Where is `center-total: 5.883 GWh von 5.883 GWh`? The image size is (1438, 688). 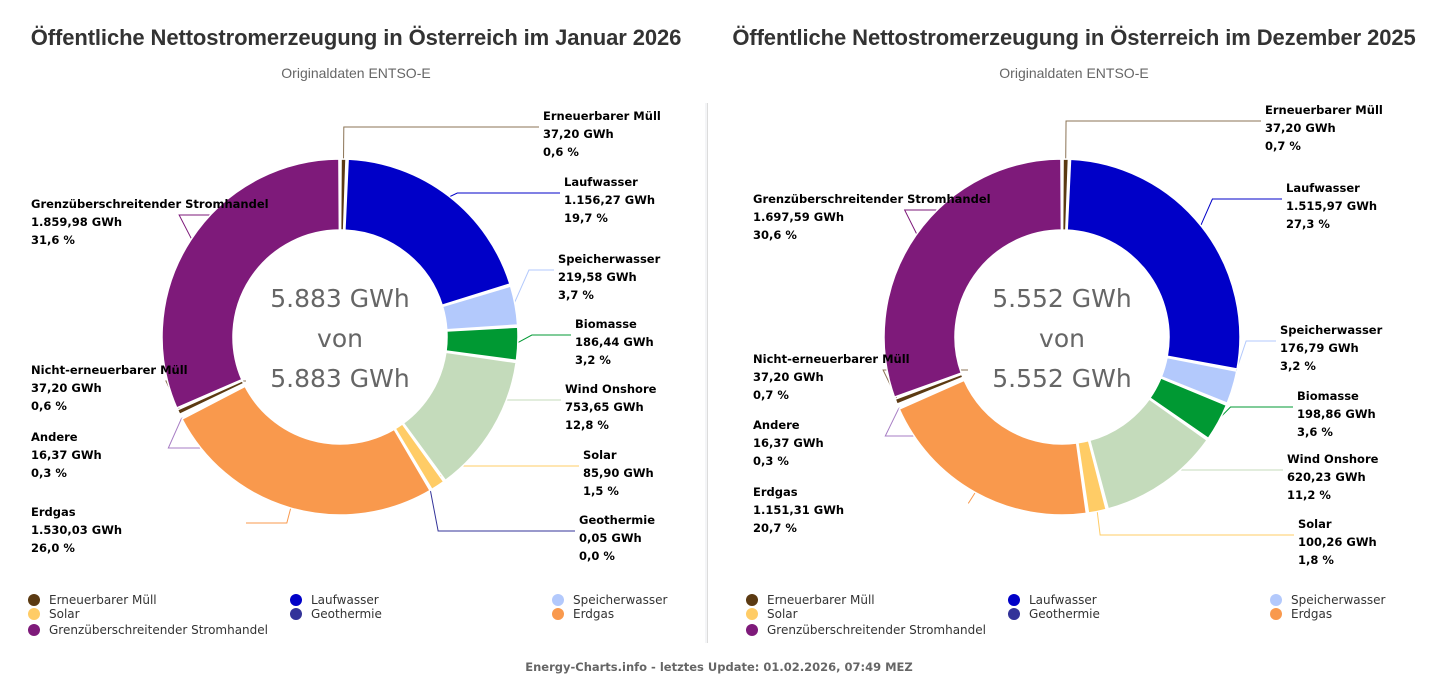
center-total: 5.883 GWh von 5.883 GWh is located at coordinates (339, 338).